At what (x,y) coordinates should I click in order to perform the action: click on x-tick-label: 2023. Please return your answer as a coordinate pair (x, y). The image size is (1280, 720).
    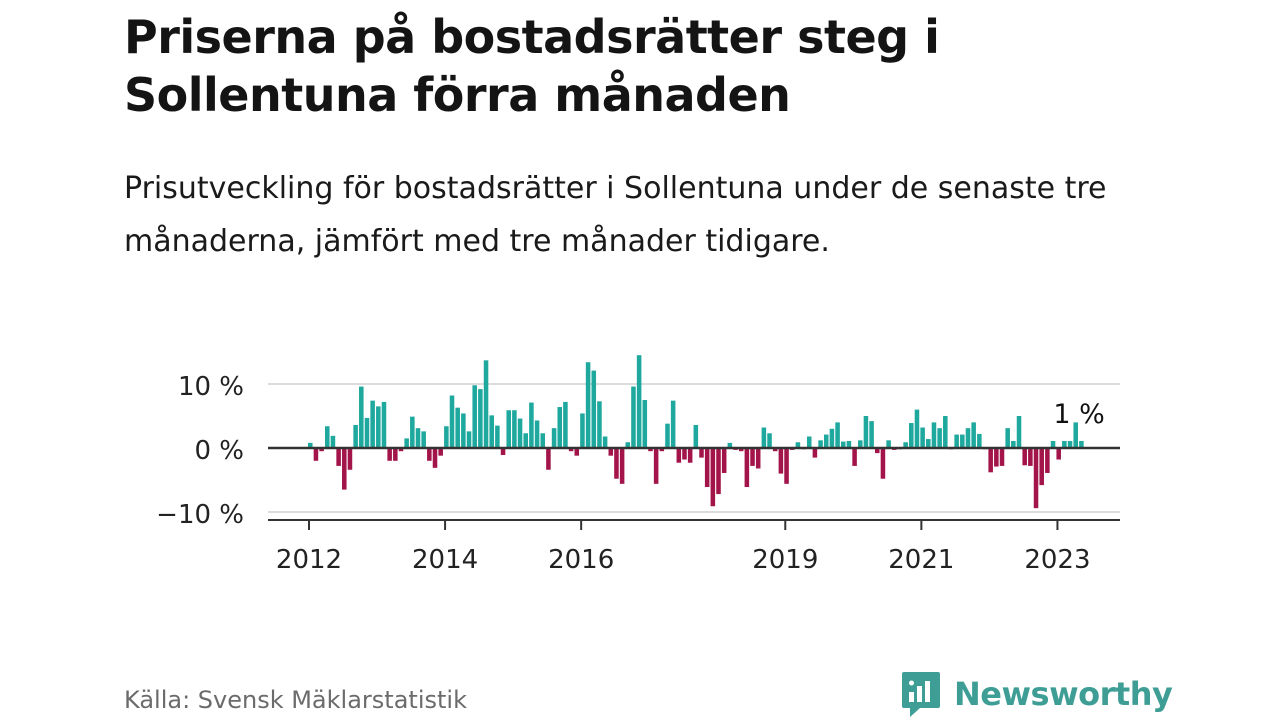
    Looking at the image, I should click on (1057, 560).